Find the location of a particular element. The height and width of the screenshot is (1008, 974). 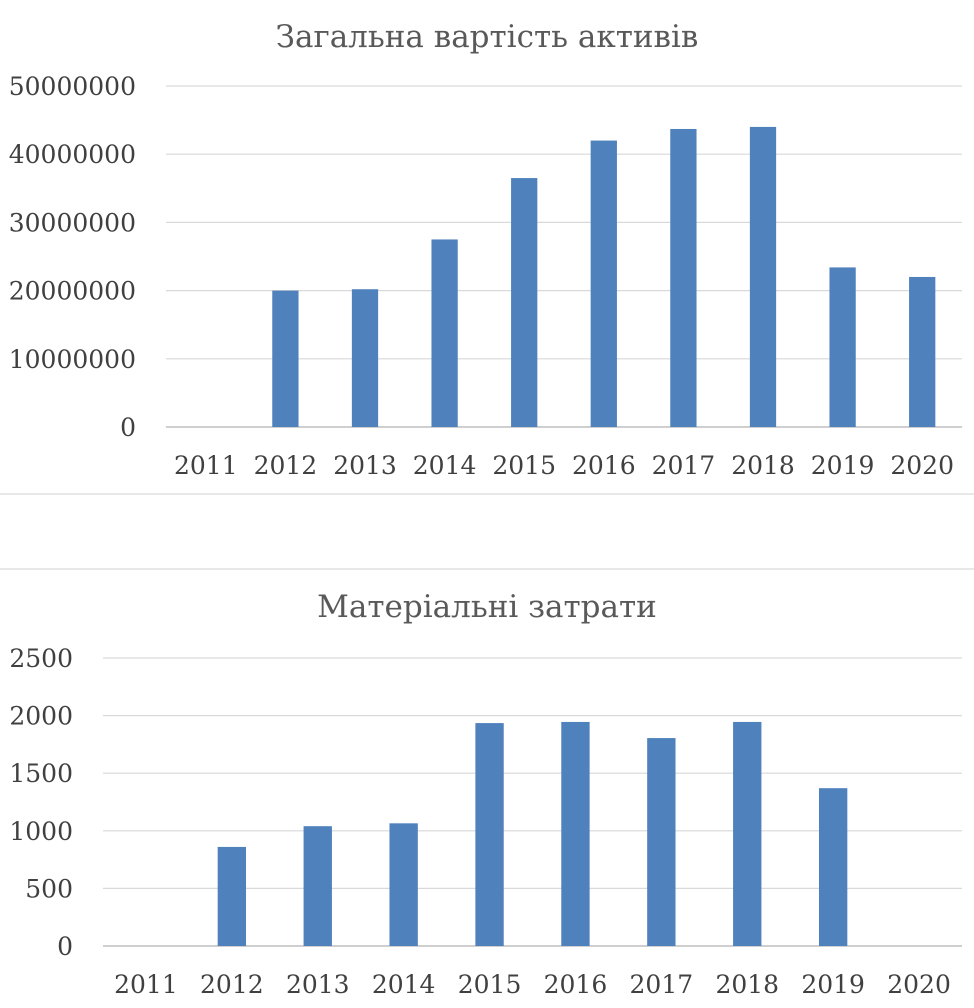

y-tick-labels: 0 500 1000 1500 2000 2500 is located at coordinates (41, 802).